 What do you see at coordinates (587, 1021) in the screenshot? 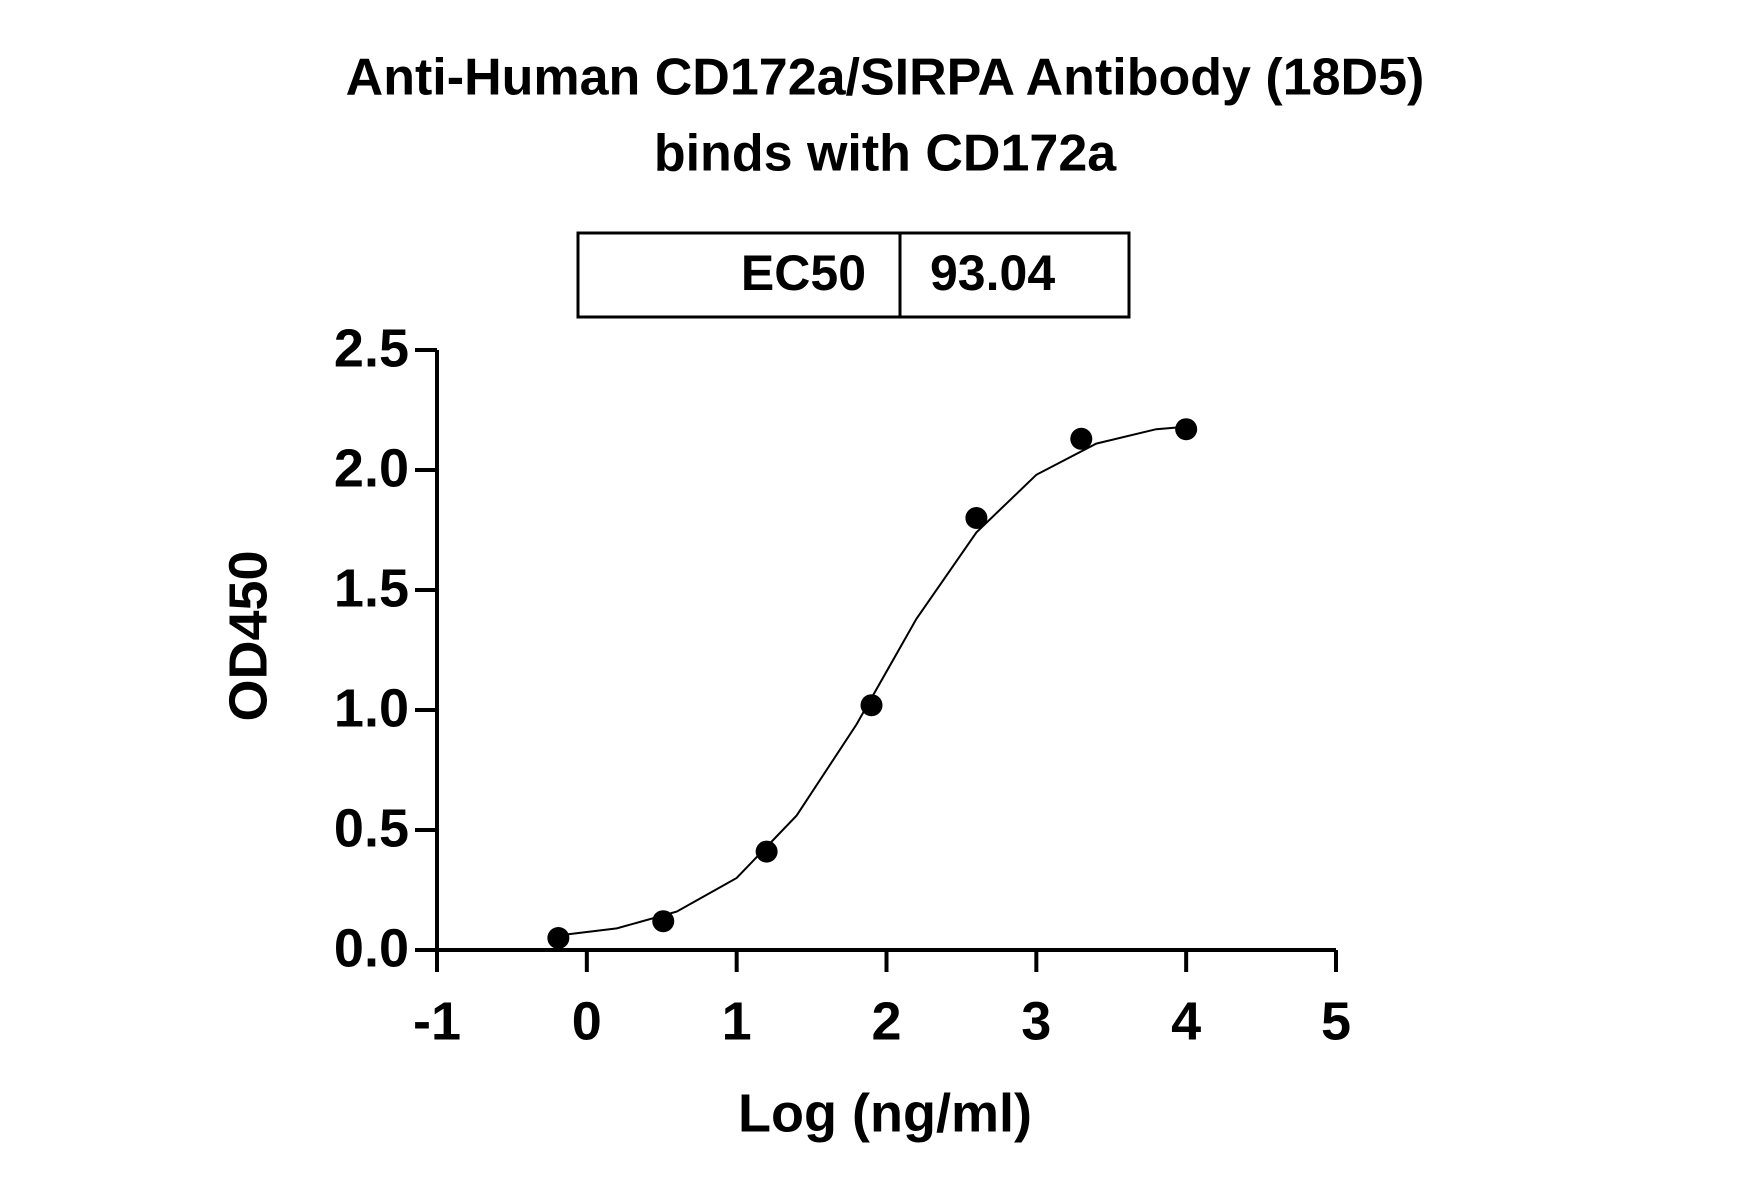
I see `x-tick-label: 0` at bounding box center [587, 1021].